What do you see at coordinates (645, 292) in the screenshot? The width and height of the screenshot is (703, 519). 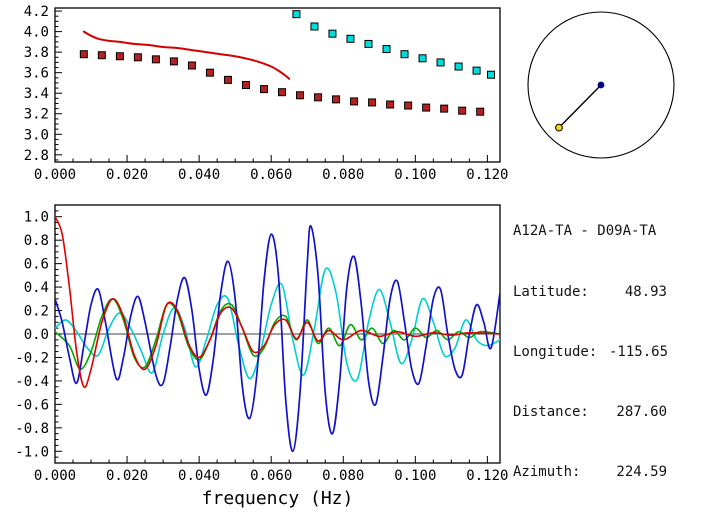 I see `latitude-value: 48.93` at bounding box center [645, 292].